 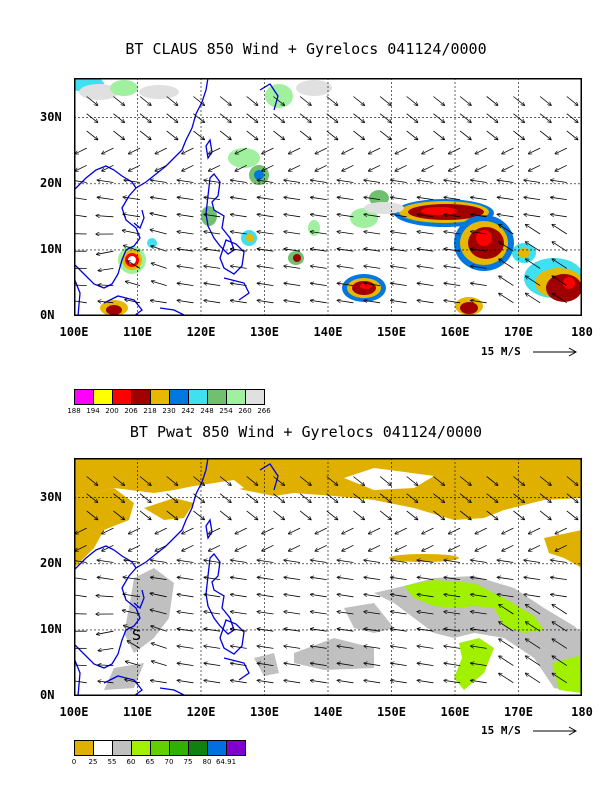 I want to click on colorbar-tick-label: 242, so click(x=188, y=411).